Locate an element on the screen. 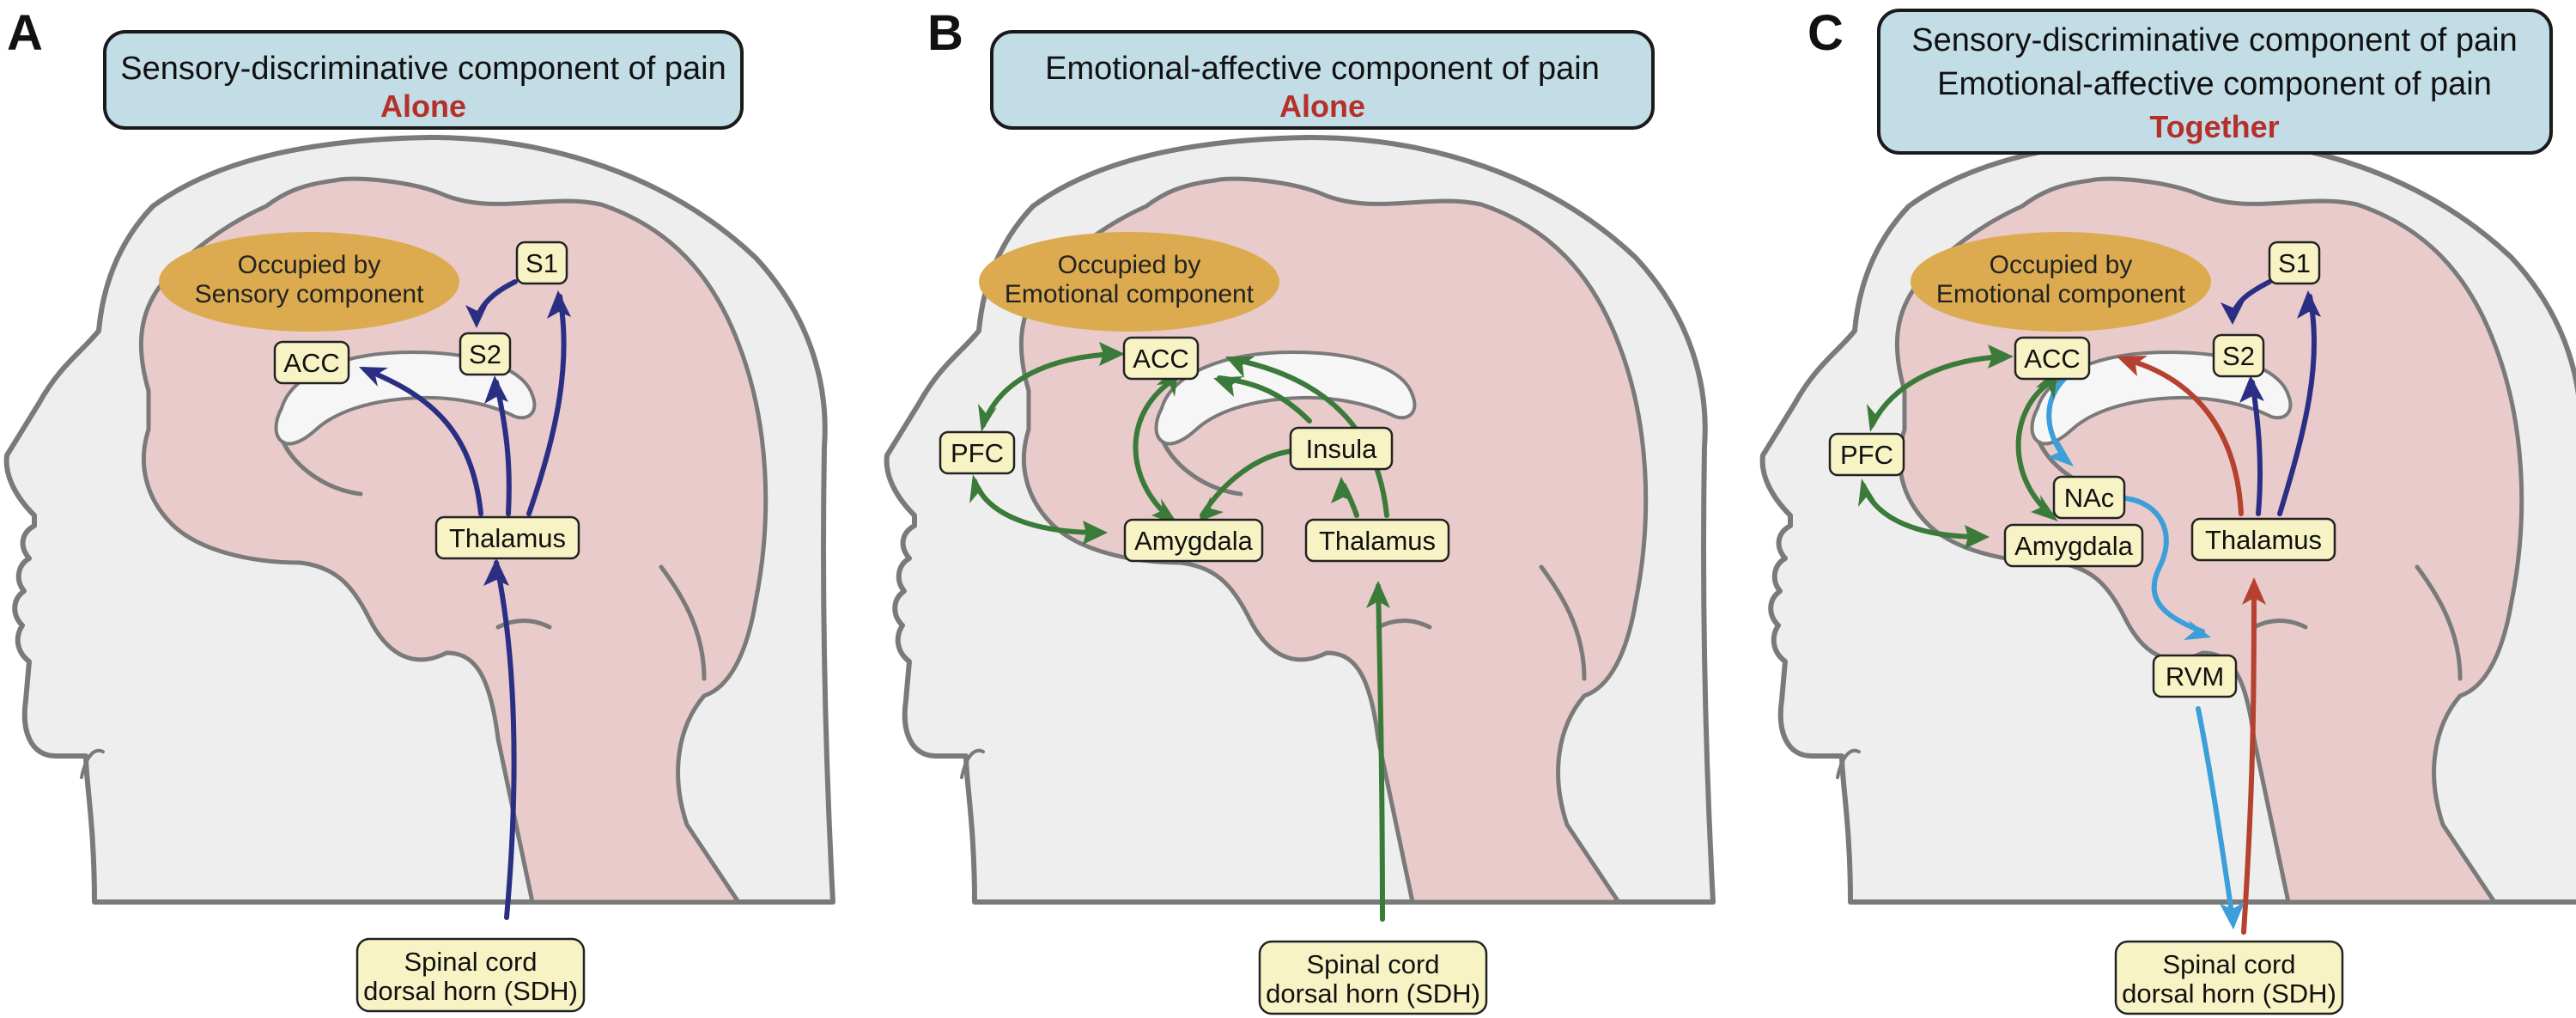 The width and height of the screenshot is (2576, 1018). nac-to-rvm-blue-path is located at coordinates (2164, 565).